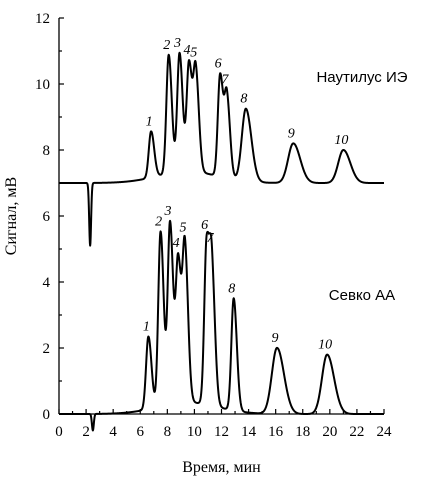 The image size is (428, 489). Describe the element at coordinates (385, 432) in the screenshot. I see `x-tick-label: 24` at that location.